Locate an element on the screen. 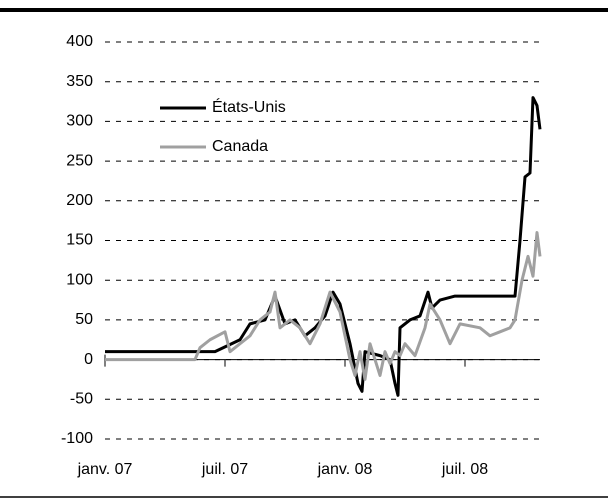 This screenshot has height=501, width=608. y-tick-label: 350 is located at coordinates (79, 81).